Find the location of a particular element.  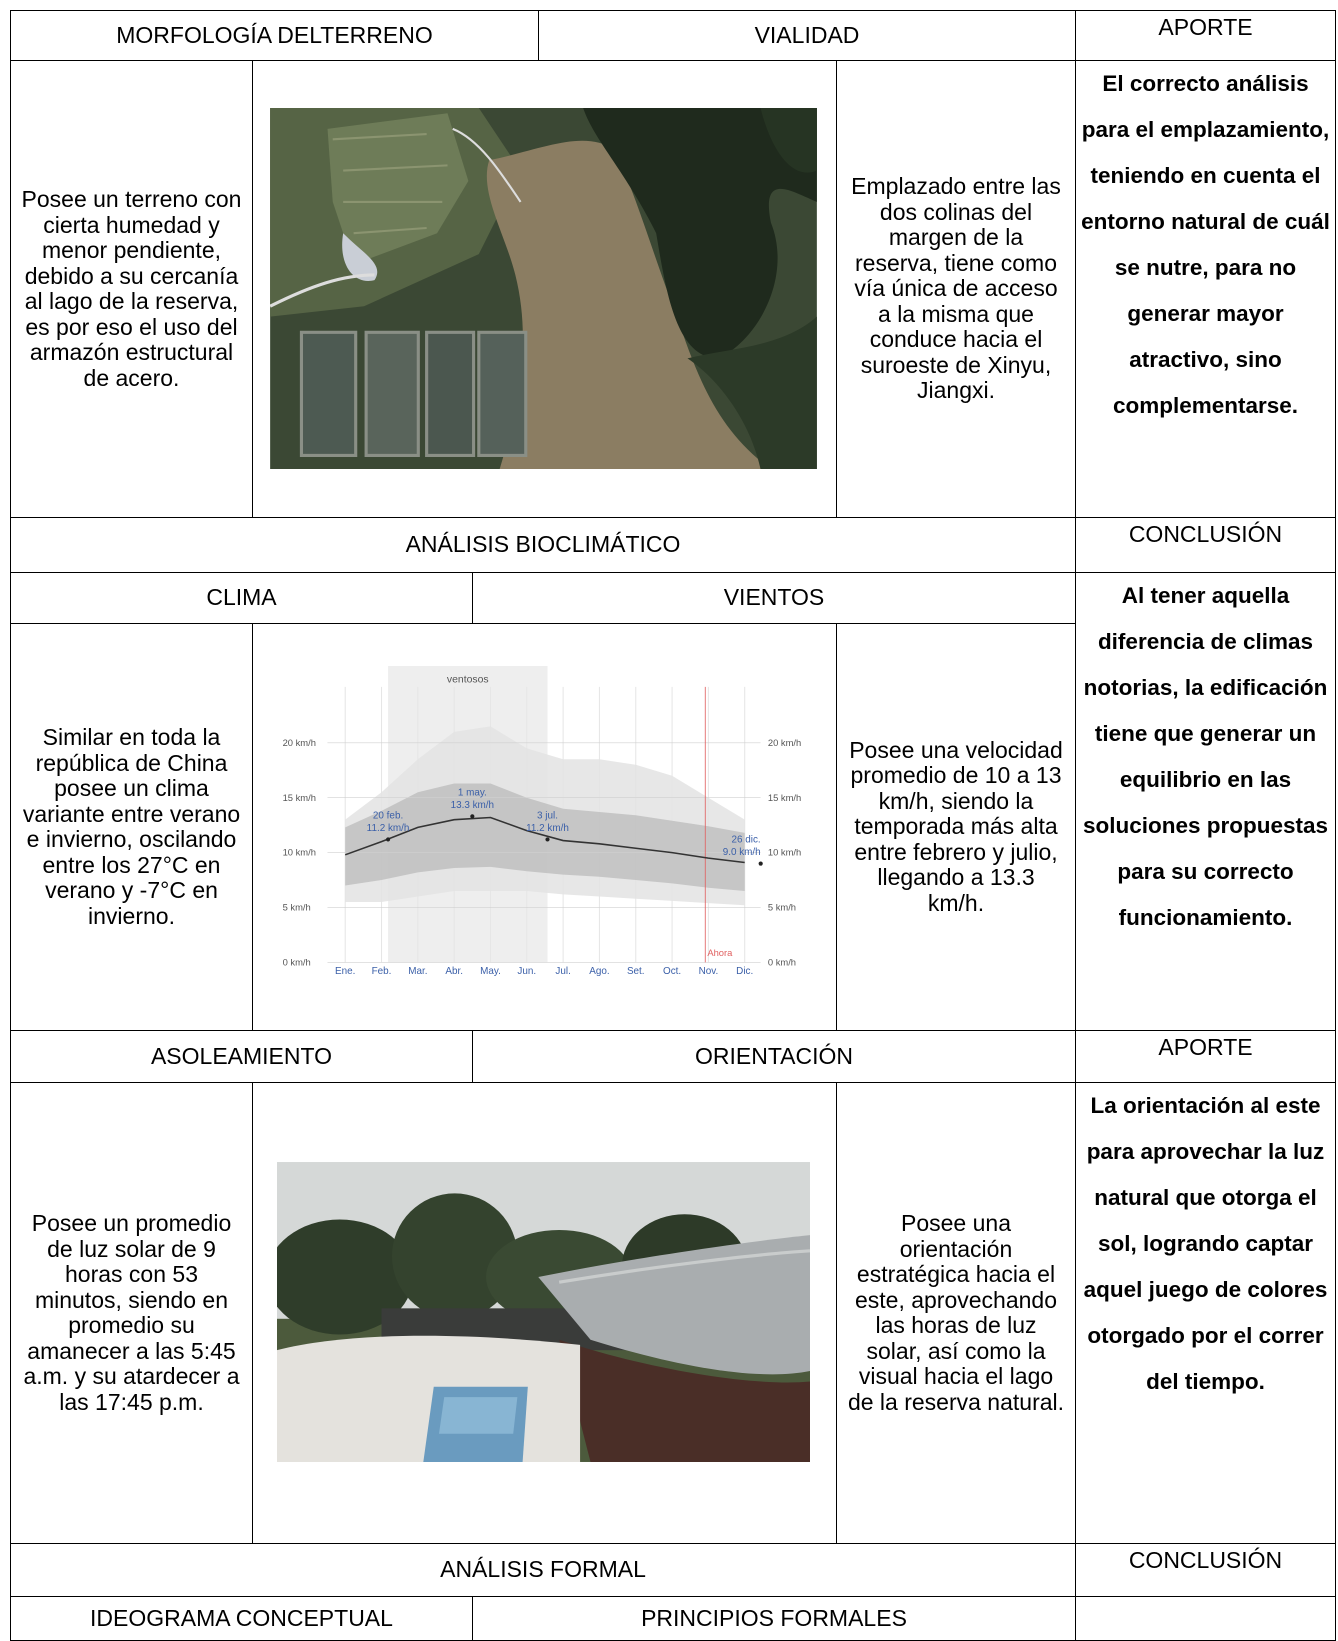

header-cell: ASOLEAMIENTO is located at coordinates (241, 1056).